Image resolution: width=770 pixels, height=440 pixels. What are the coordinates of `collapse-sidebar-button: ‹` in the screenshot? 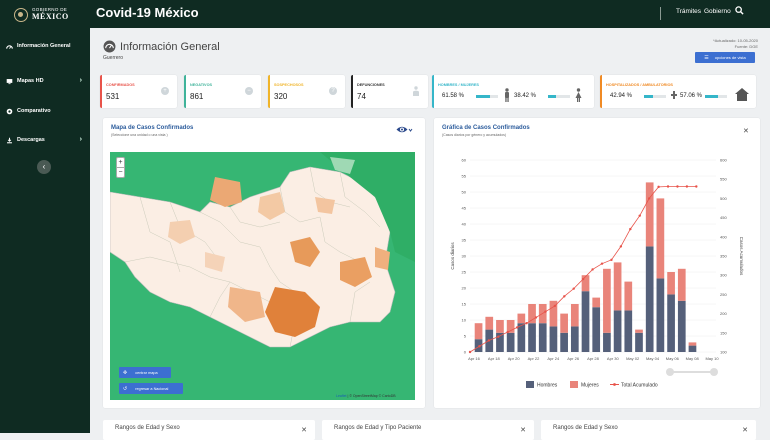 It's located at (44, 167).